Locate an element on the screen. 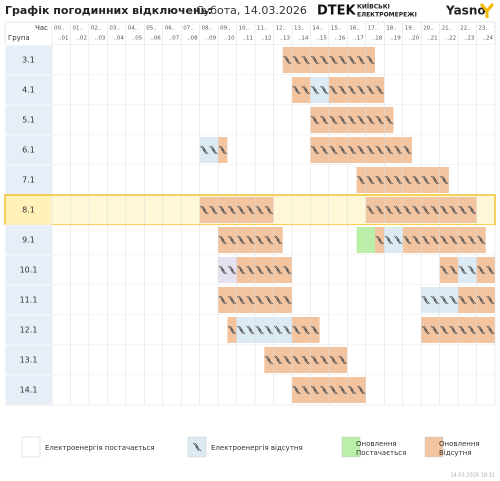  hour-end: ..16 is located at coordinates (340, 39).